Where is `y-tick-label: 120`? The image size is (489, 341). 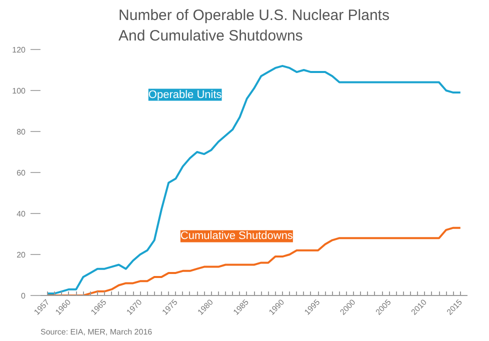
y-tick-label: 120 is located at coordinates (19, 50).